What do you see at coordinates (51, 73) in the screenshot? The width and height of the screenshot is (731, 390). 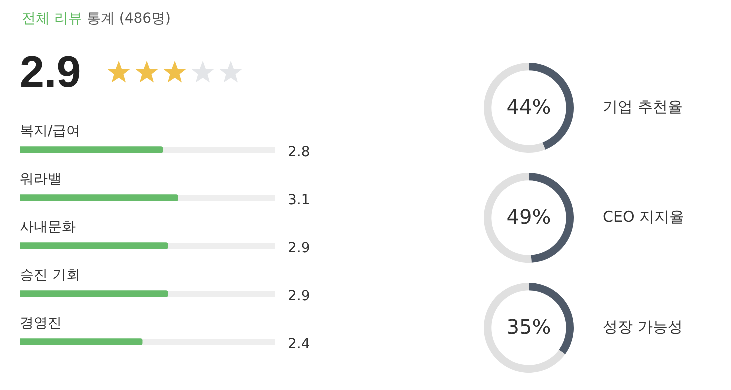 I see `text: 2.9` at bounding box center [51, 73].